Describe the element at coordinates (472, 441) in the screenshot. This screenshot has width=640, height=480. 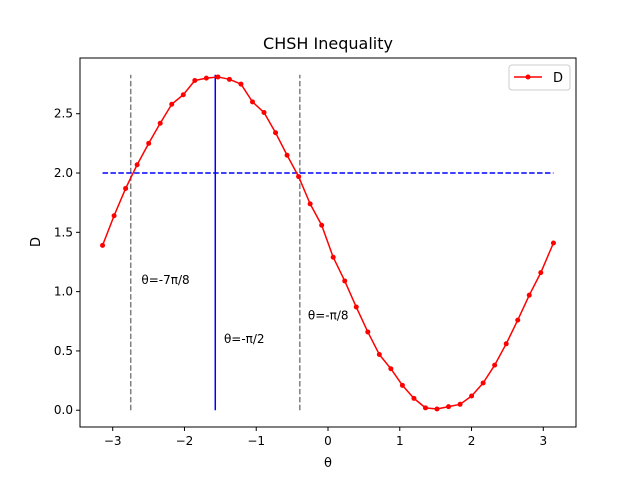
I see `x-tick-label: 2` at that location.